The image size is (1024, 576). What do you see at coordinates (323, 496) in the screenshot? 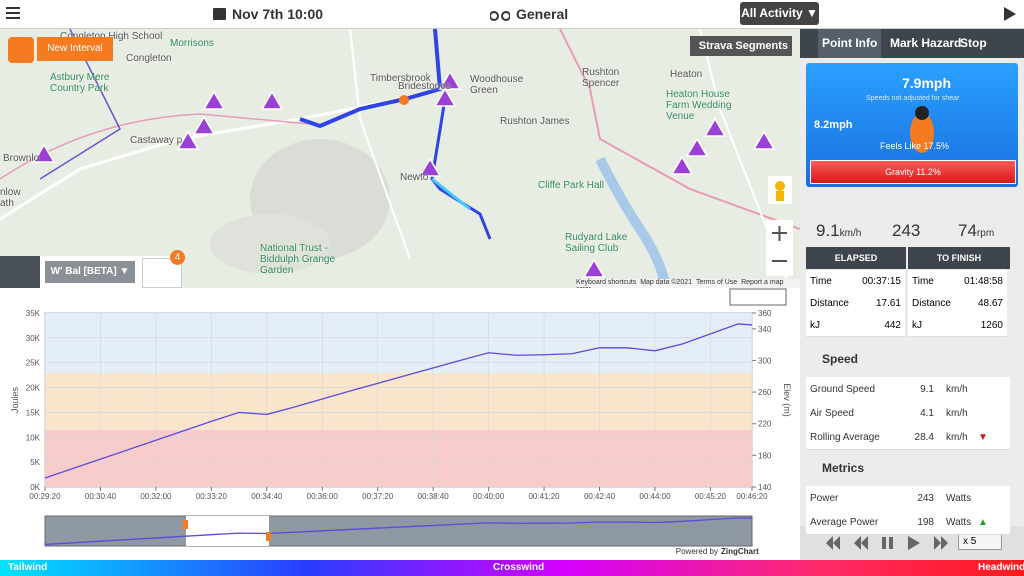
I see `x-tick-label: 00:36:00` at bounding box center [323, 496].